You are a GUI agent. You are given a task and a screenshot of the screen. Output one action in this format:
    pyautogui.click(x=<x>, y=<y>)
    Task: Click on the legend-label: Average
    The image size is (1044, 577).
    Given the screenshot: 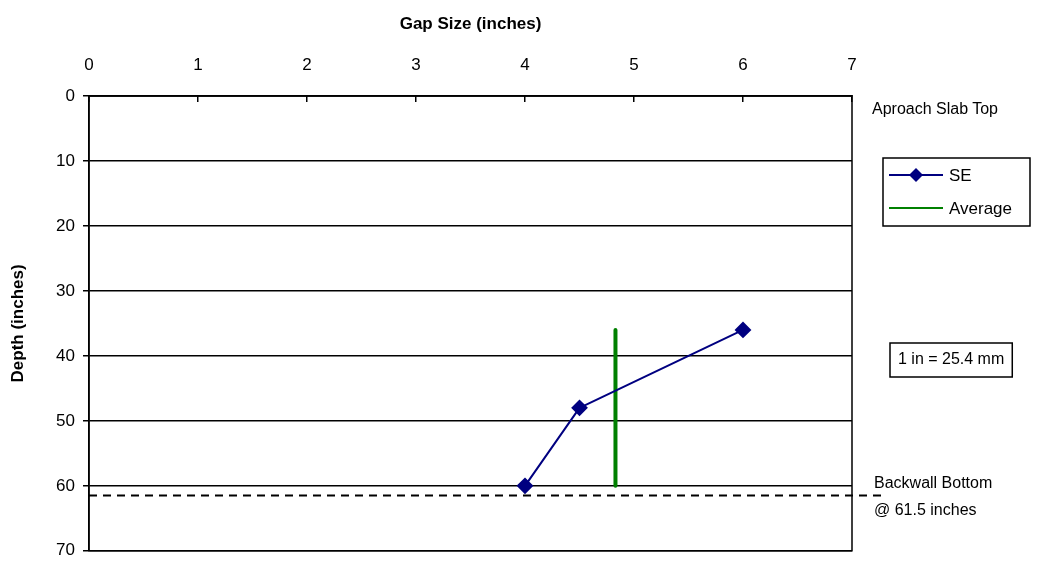 What is the action you would take?
    pyautogui.click(x=981, y=208)
    